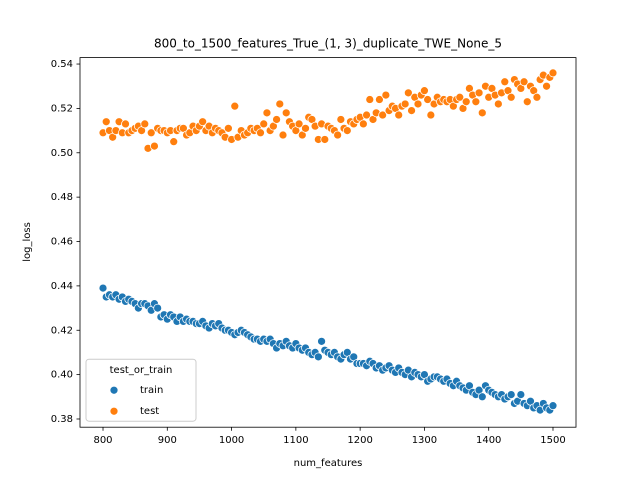 The height and width of the screenshot is (480, 640). What do you see at coordinates (62, 375) in the screenshot?
I see `y-tick-label: 0.40` at bounding box center [62, 375].